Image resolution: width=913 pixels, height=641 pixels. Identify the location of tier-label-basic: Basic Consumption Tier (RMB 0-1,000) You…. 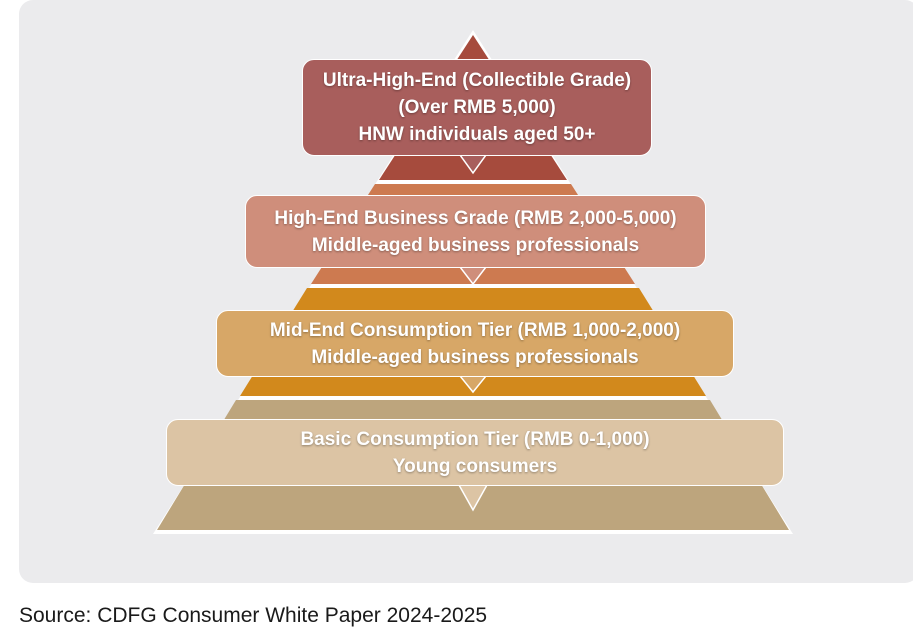
(475, 452).